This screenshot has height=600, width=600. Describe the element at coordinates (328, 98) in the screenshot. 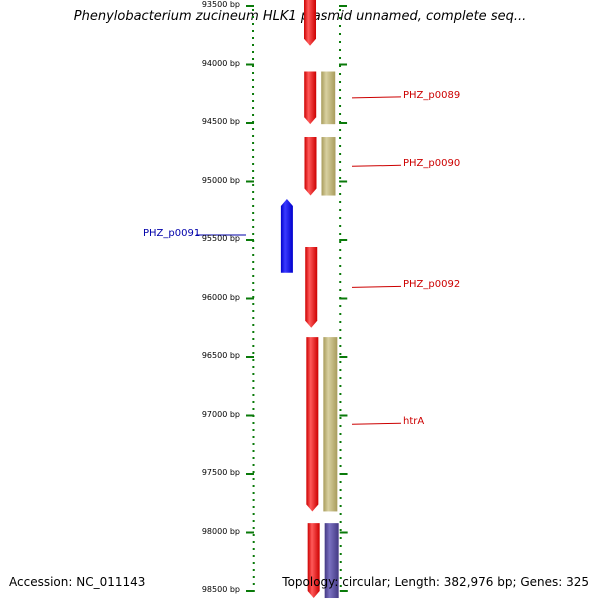

I see `cds-feature` at that location.